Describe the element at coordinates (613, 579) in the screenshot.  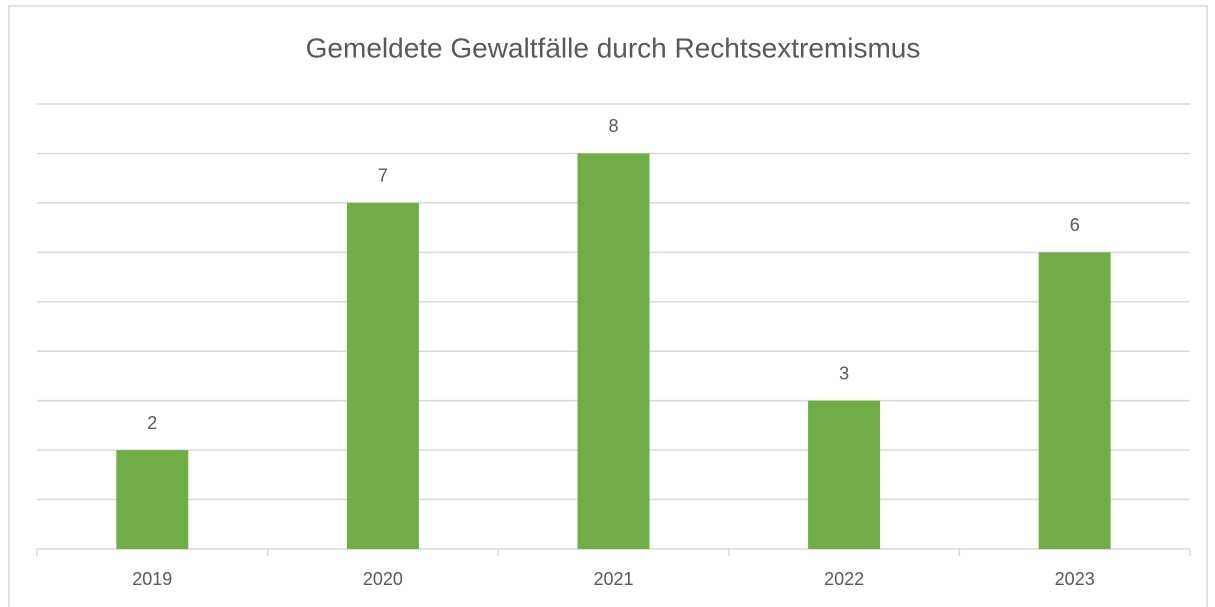
I see `x-tick-label: 2021` at that location.